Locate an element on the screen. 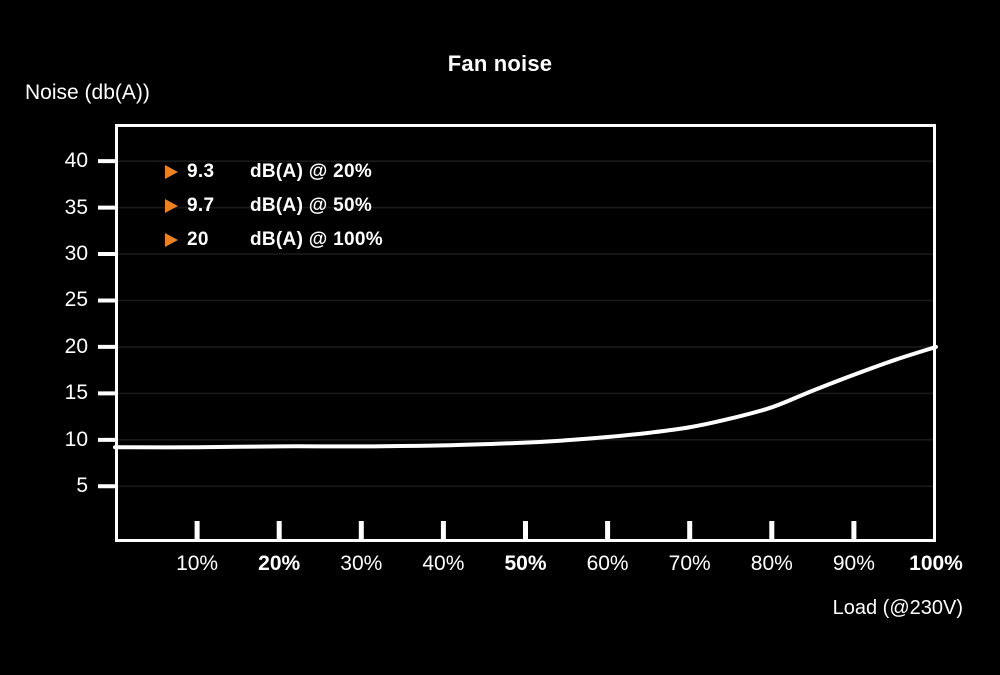 The width and height of the screenshot is (1000, 675). legend-row: 9.7 dB(A) @ 50% is located at coordinates (274, 205).